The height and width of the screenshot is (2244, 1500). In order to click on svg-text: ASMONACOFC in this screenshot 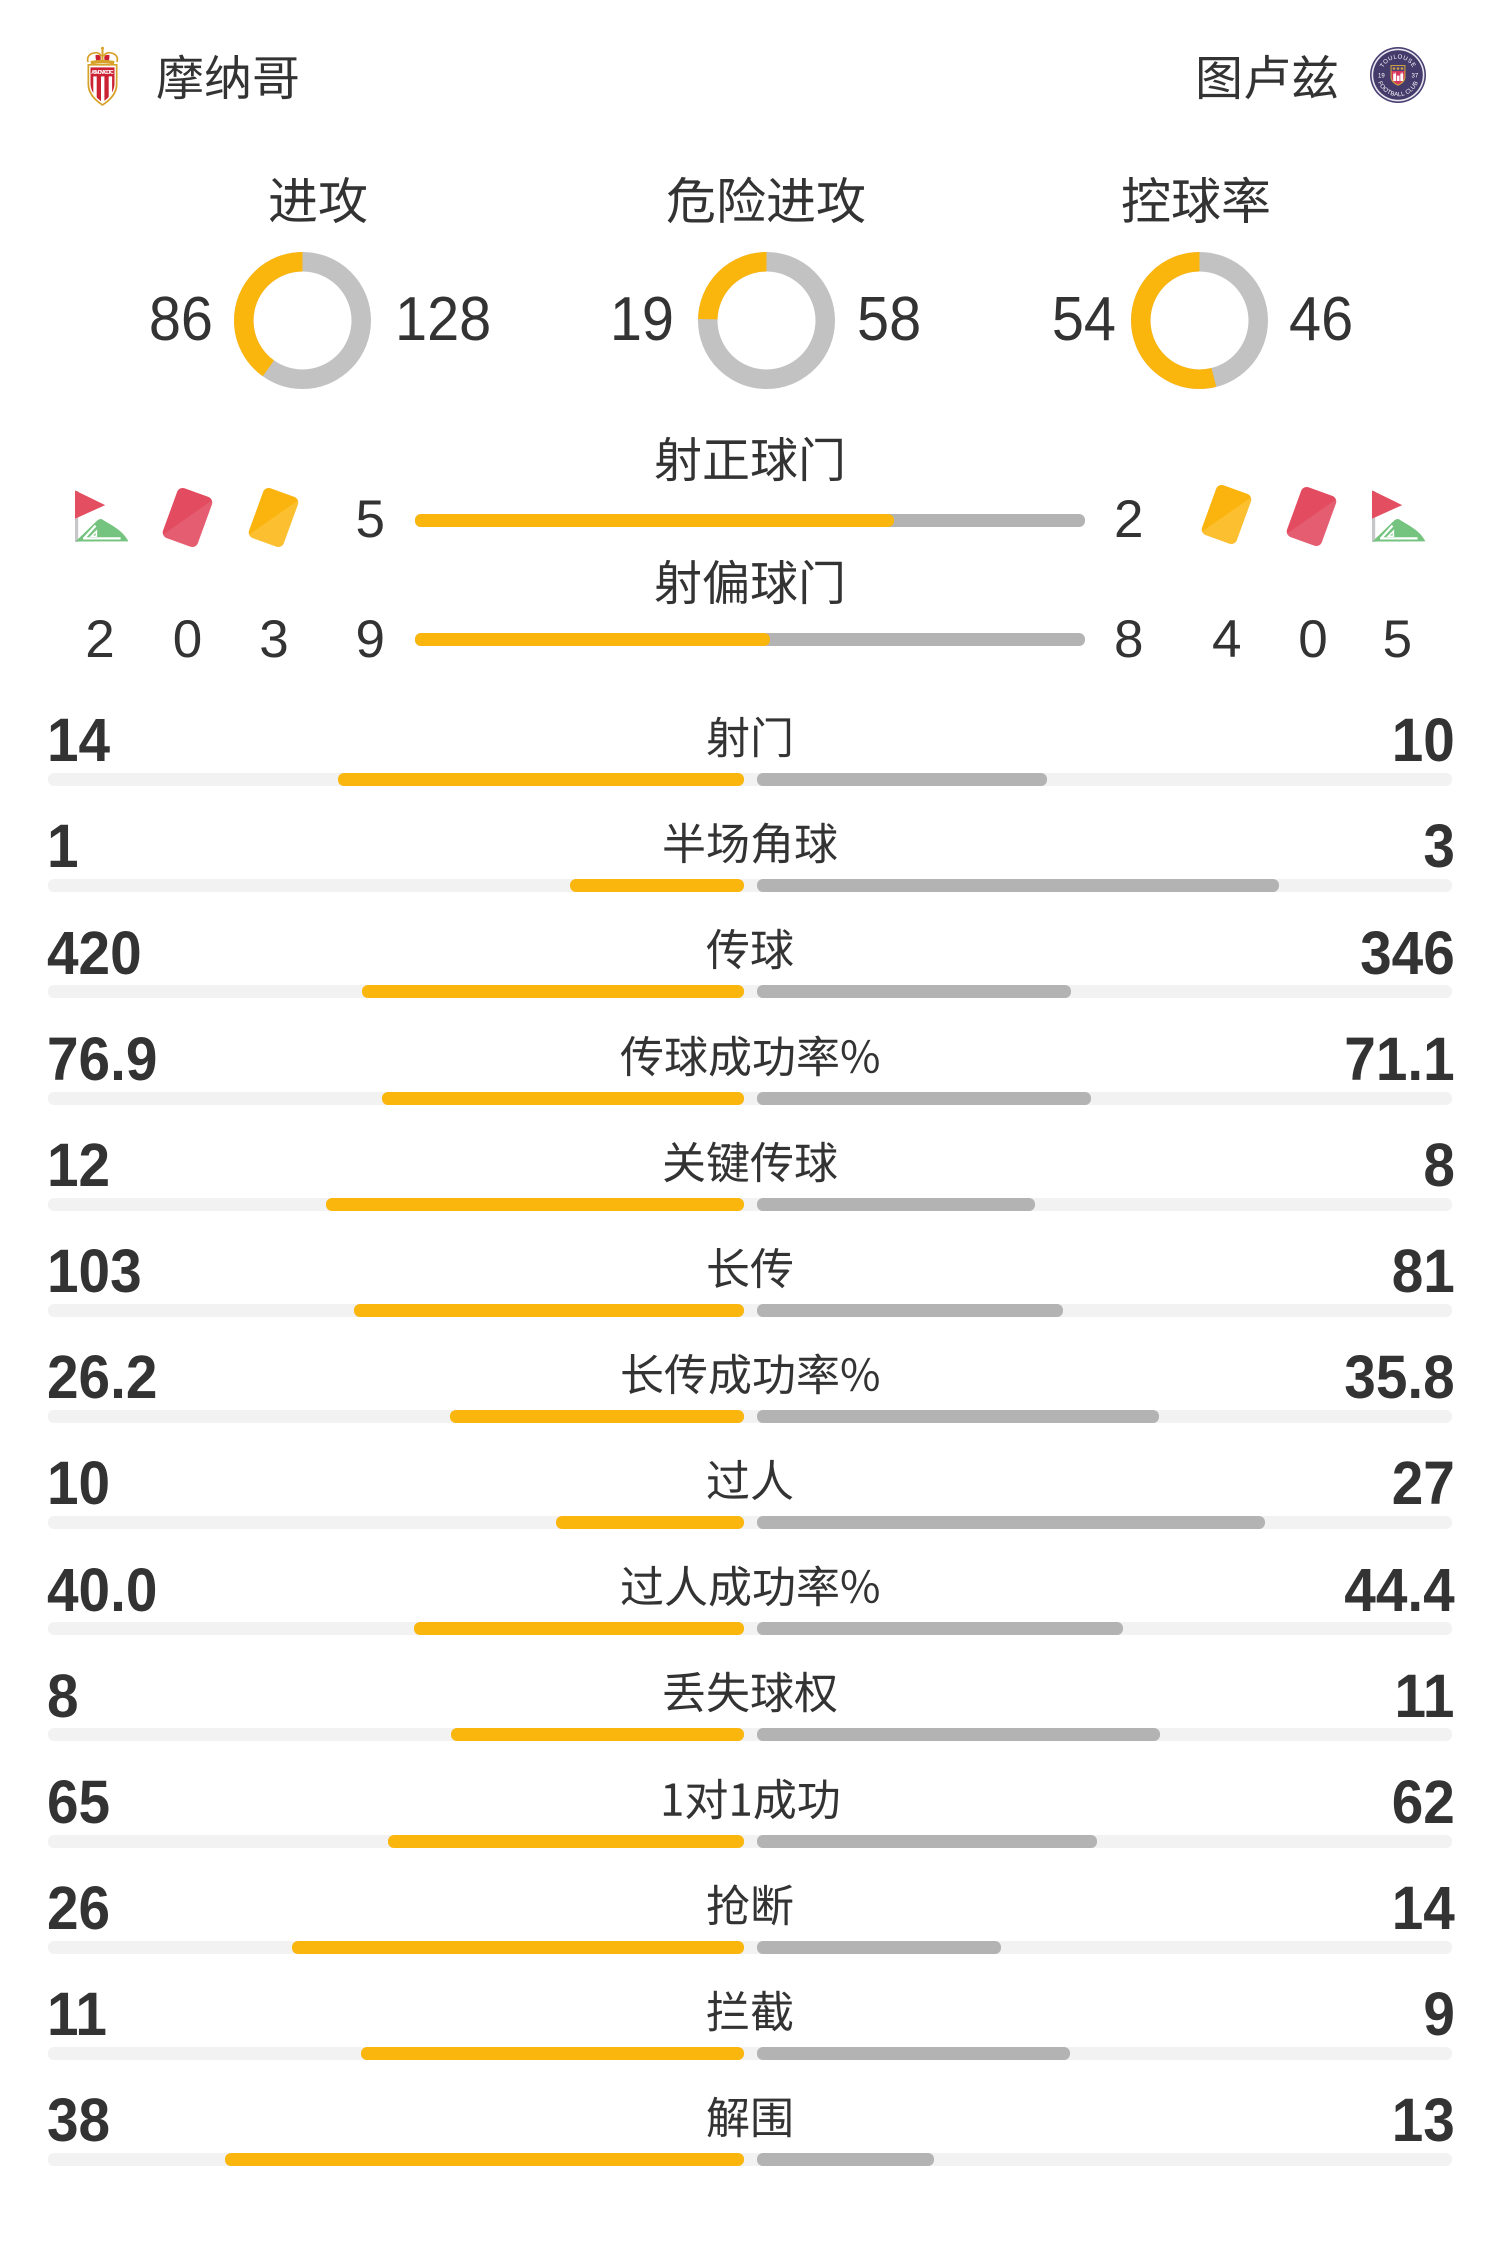, I will do `click(102, 73)`.